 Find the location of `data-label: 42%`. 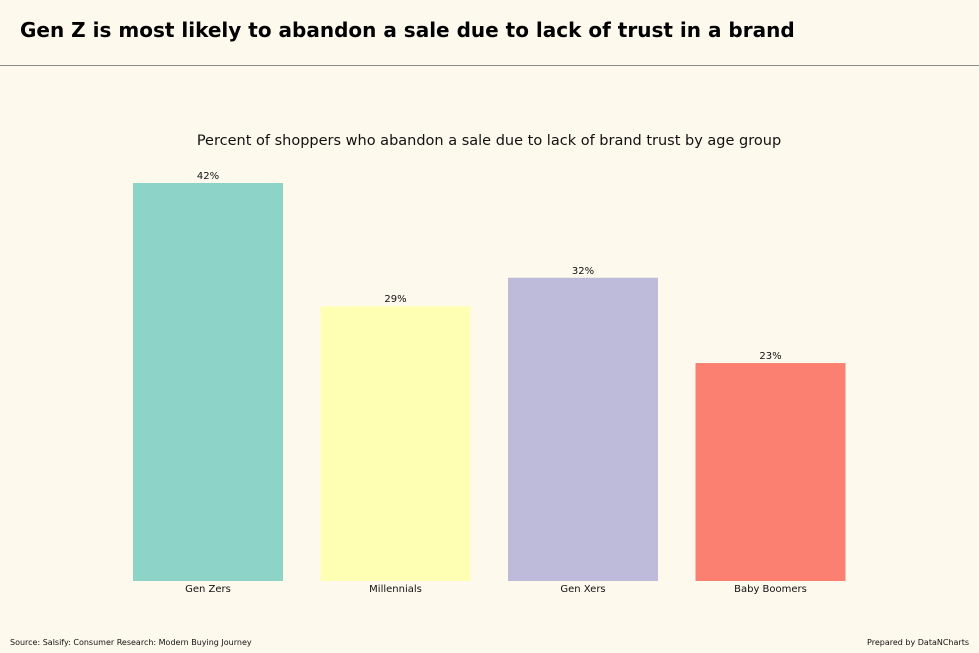

data-label: 42% is located at coordinates (208, 176).